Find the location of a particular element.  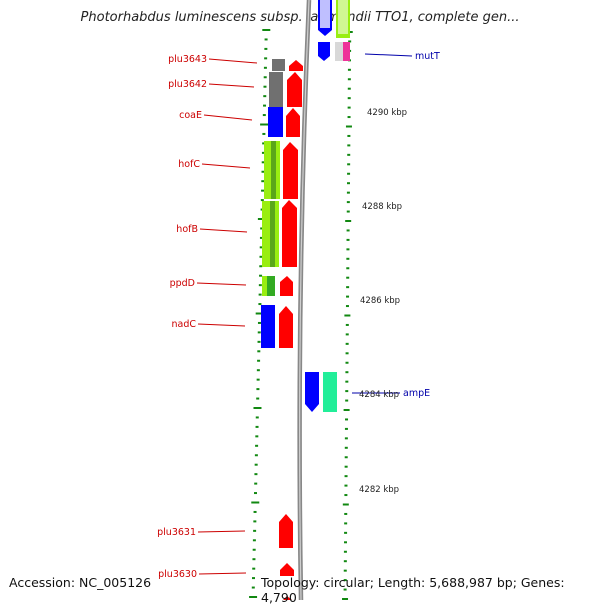

gene-feature-top-blue-partial is located at coordinates (325, 18).